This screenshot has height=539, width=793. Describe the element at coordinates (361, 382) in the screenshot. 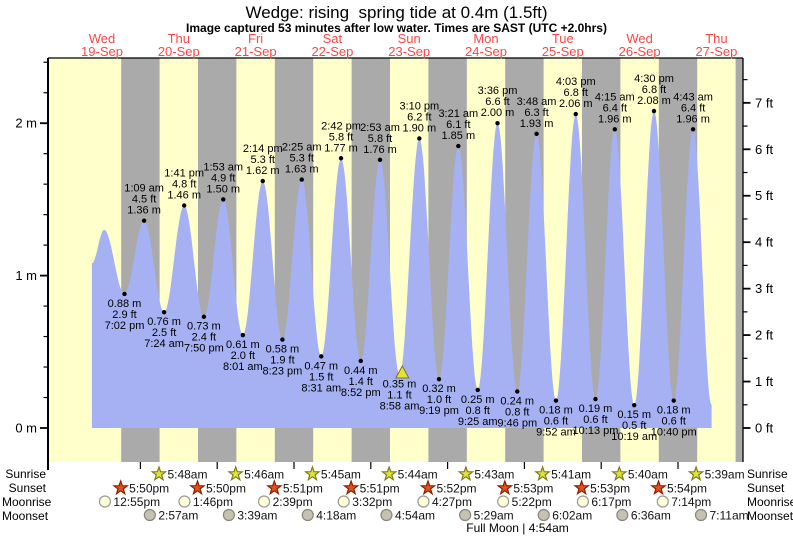

I see `tide-low-annotation: 0.44 m 1.4 ft 8:52 pm` at that location.